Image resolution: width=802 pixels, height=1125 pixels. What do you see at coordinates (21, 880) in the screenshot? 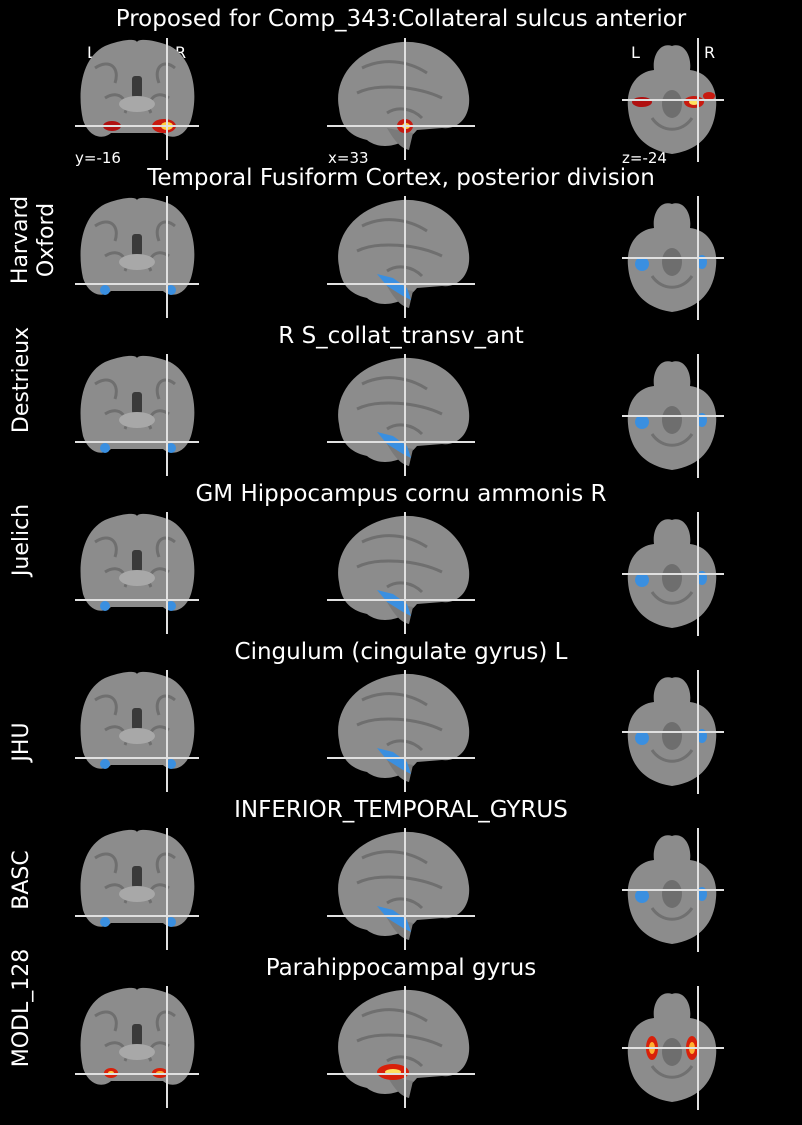
I see `atlas-label-basc: BASC` at bounding box center [21, 880].